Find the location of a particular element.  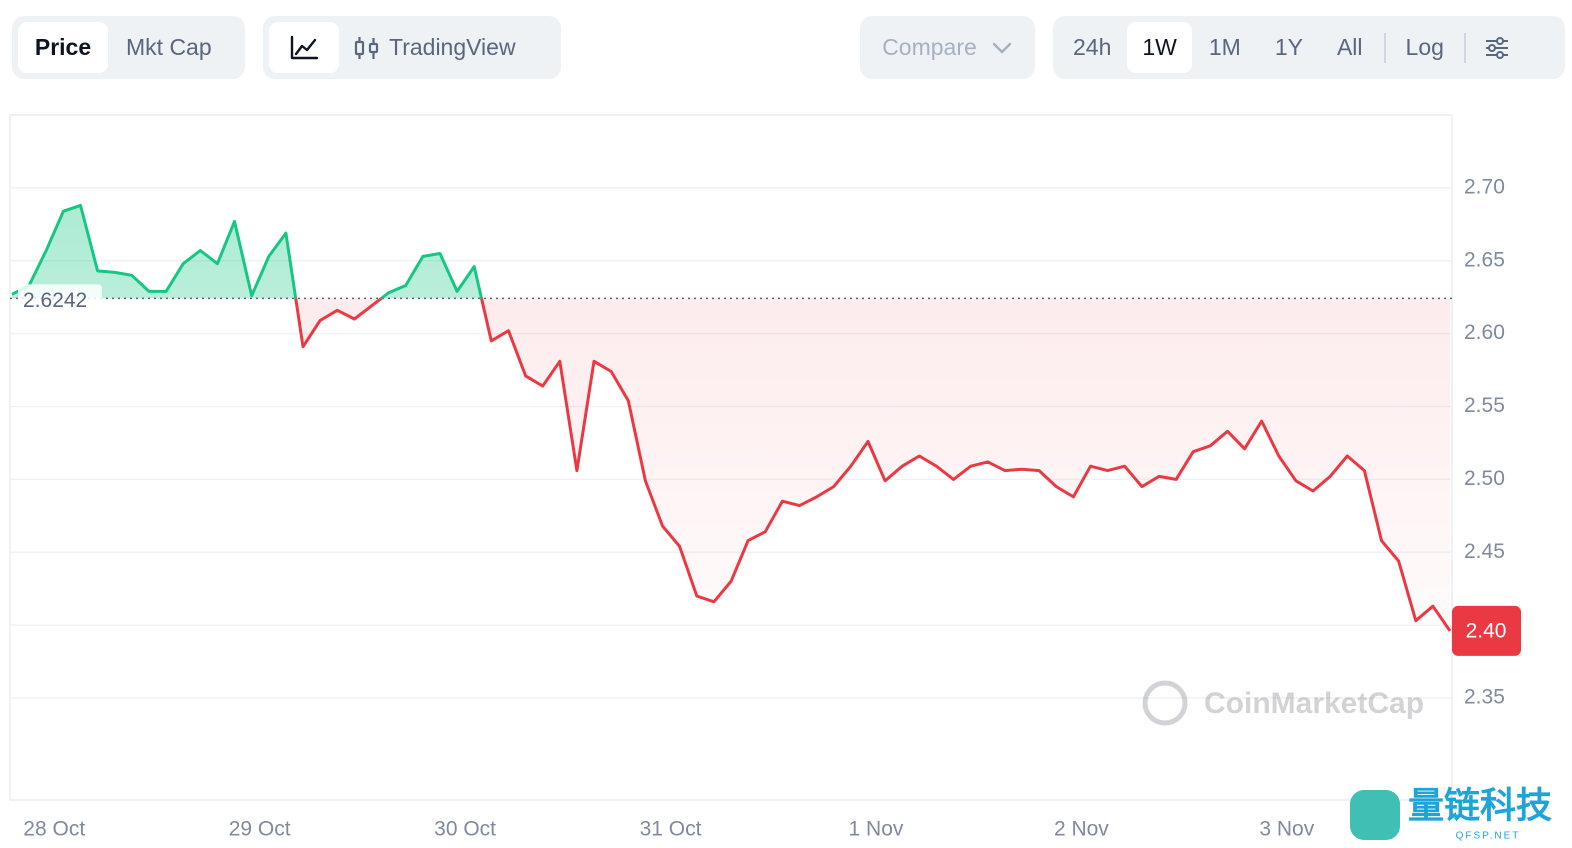

settings-icon is located at coordinates (1496, 47).